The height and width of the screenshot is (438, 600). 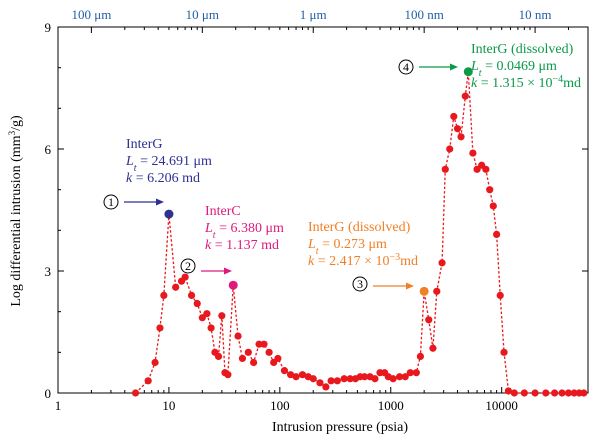 What do you see at coordinates (223, 211) in the screenshot?
I see `annotation-title-2: InterC` at bounding box center [223, 211].